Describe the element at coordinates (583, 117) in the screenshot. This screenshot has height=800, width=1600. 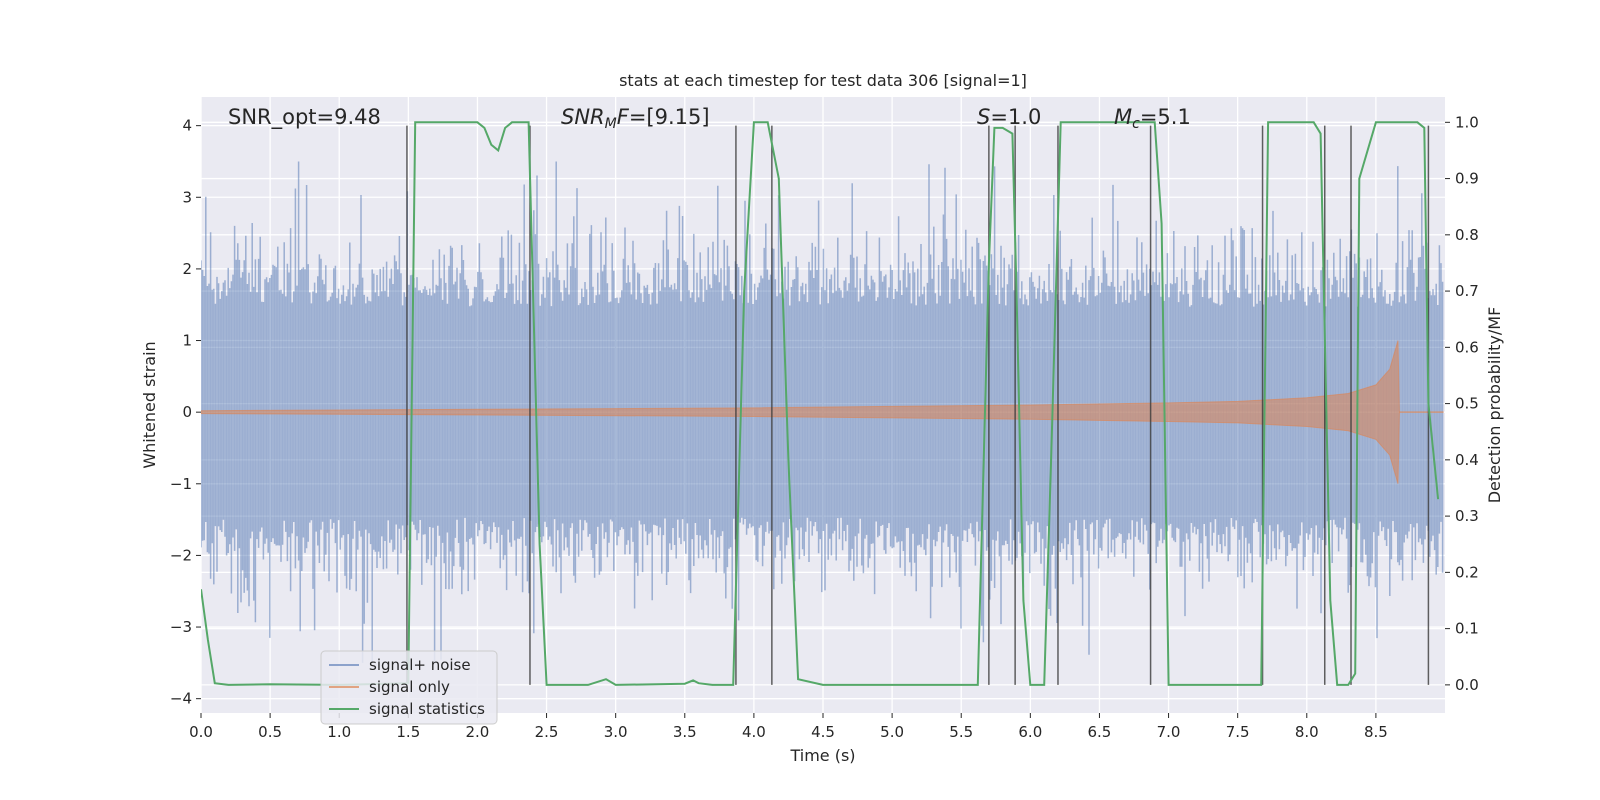
I see `annotation-part: SNR` at that location.